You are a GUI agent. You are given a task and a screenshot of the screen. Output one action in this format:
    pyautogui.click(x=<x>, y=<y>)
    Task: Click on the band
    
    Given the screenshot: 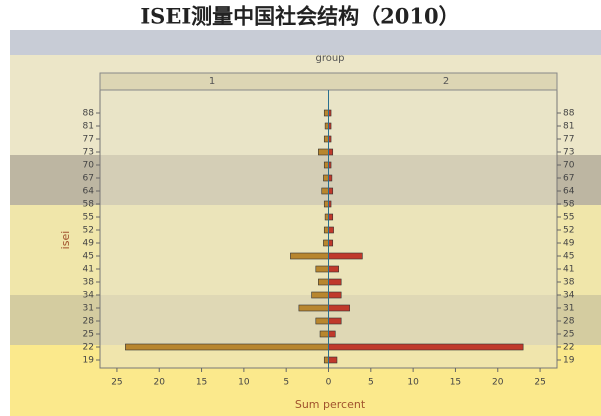 What is the action you would take?
    pyautogui.click(x=305, y=42)
    